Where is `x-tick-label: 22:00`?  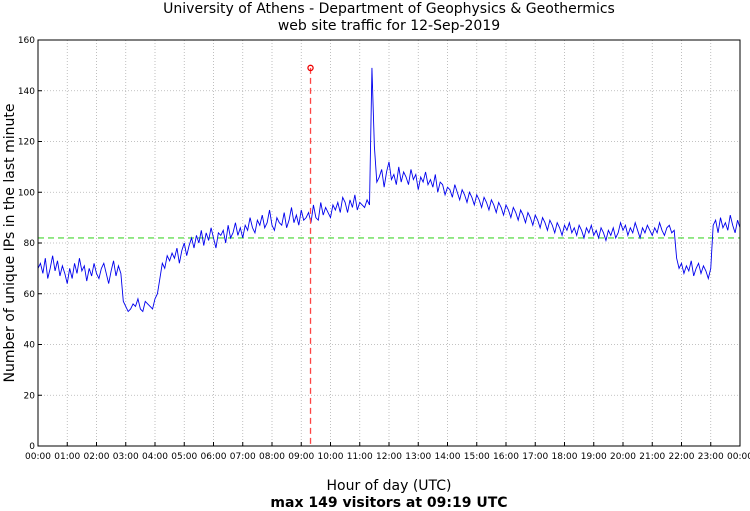 x-tick-label: 22:00 is located at coordinates (682, 457).